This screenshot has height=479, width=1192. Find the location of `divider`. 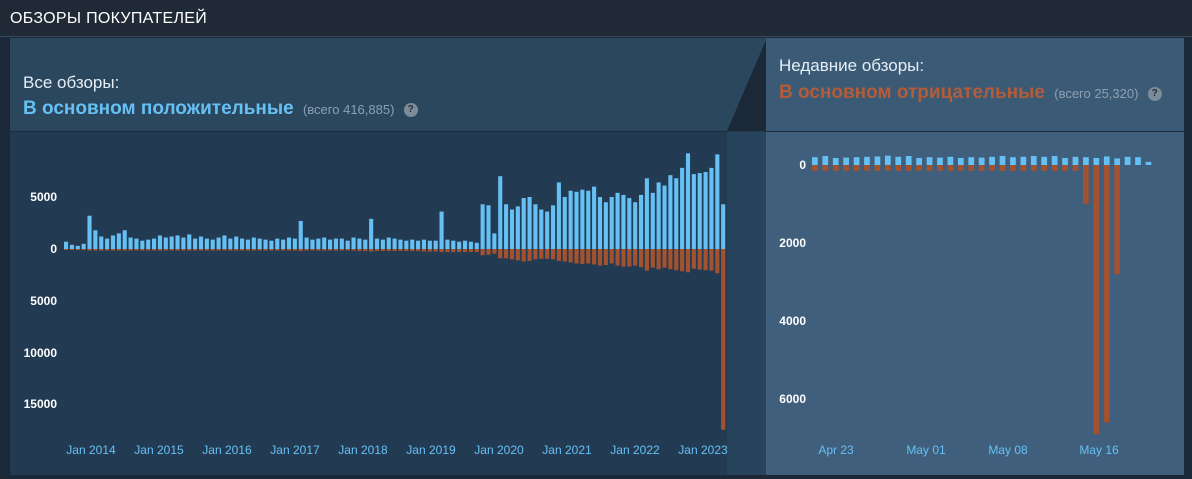

divider is located at coordinates (975, 131).